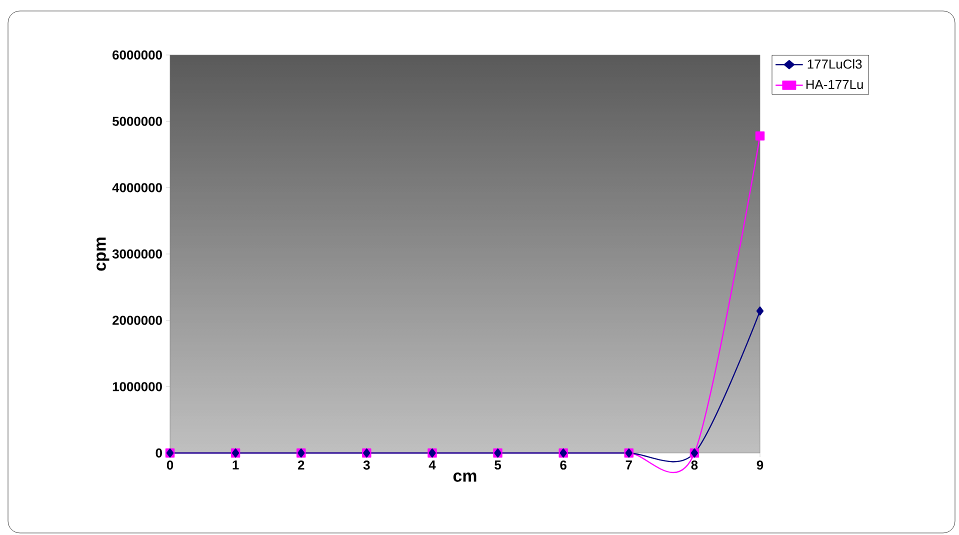  Describe the element at coordinates (170, 465) in the screenshot. I see `x-tick-label: 0` at that location.